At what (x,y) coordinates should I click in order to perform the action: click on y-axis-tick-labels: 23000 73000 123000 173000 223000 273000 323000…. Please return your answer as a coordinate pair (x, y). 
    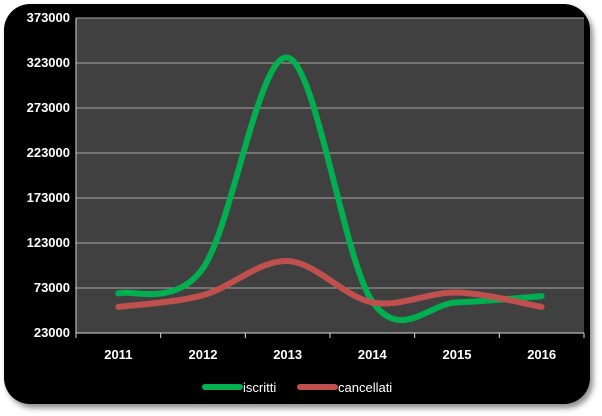
    Looking at the image, I should click on (48, 175).